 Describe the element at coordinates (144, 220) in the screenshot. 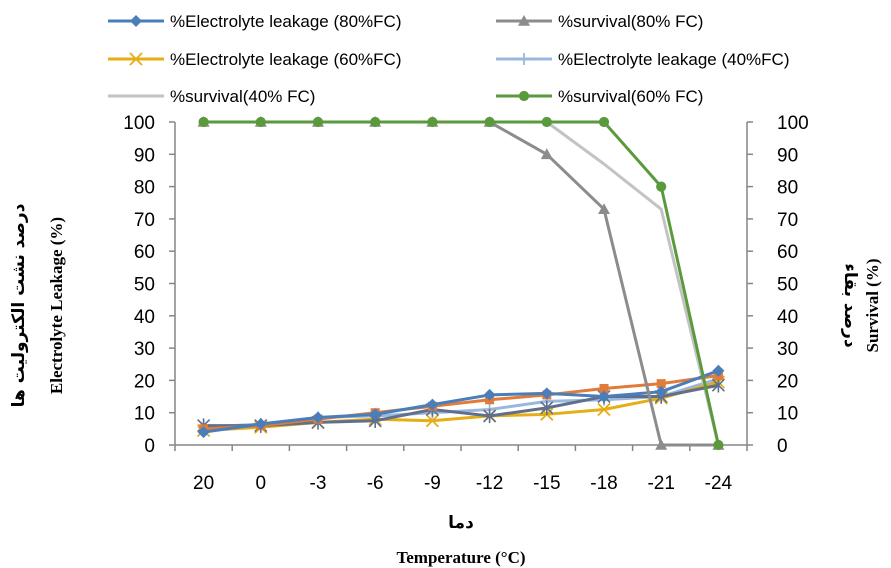

I see `y-left-tick-label: 70` at that location.